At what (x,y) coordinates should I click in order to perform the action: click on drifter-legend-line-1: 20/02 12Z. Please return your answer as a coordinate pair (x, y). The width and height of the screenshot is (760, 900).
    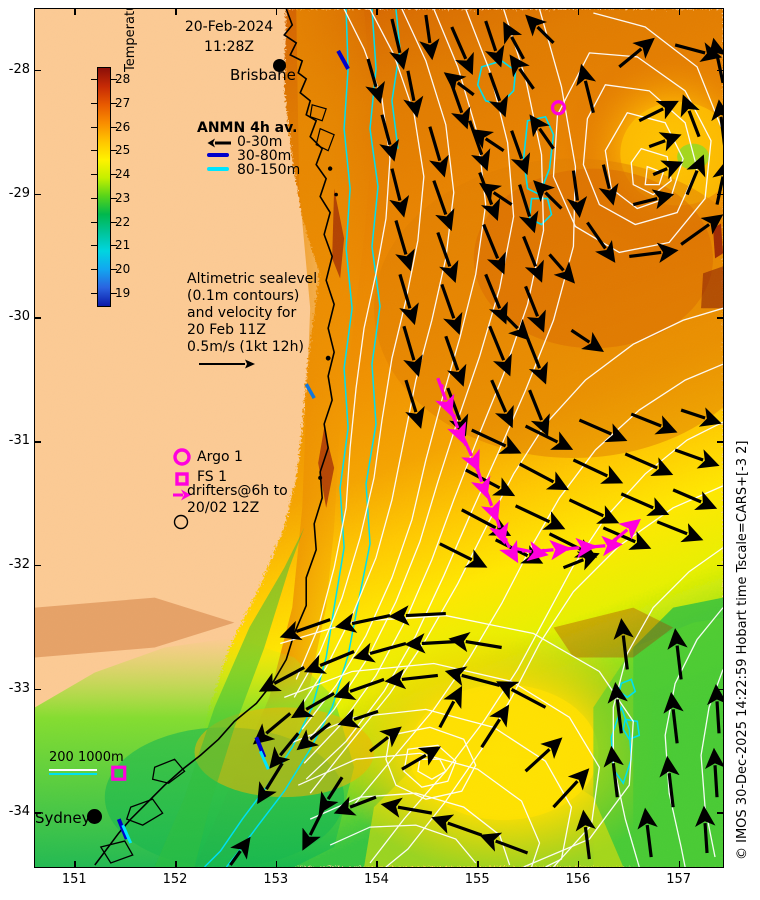
    Looking at the image, I should click on (223, 508).